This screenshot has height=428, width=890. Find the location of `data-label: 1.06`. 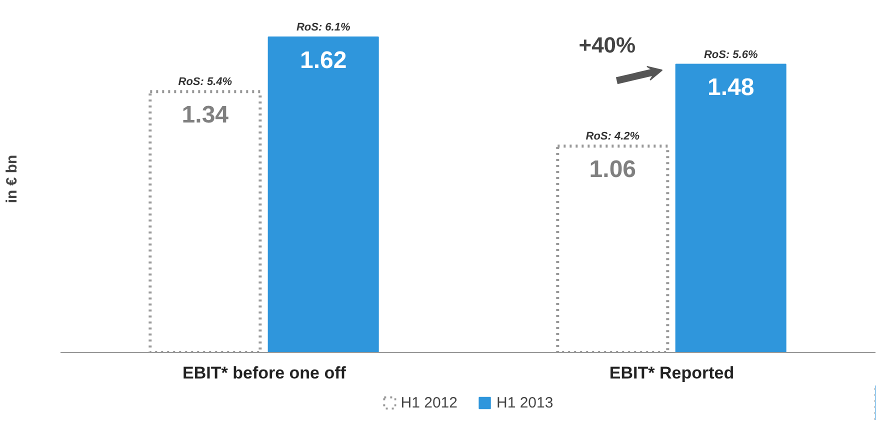

data-label: 1.06 is located at coordinates (612, 169).